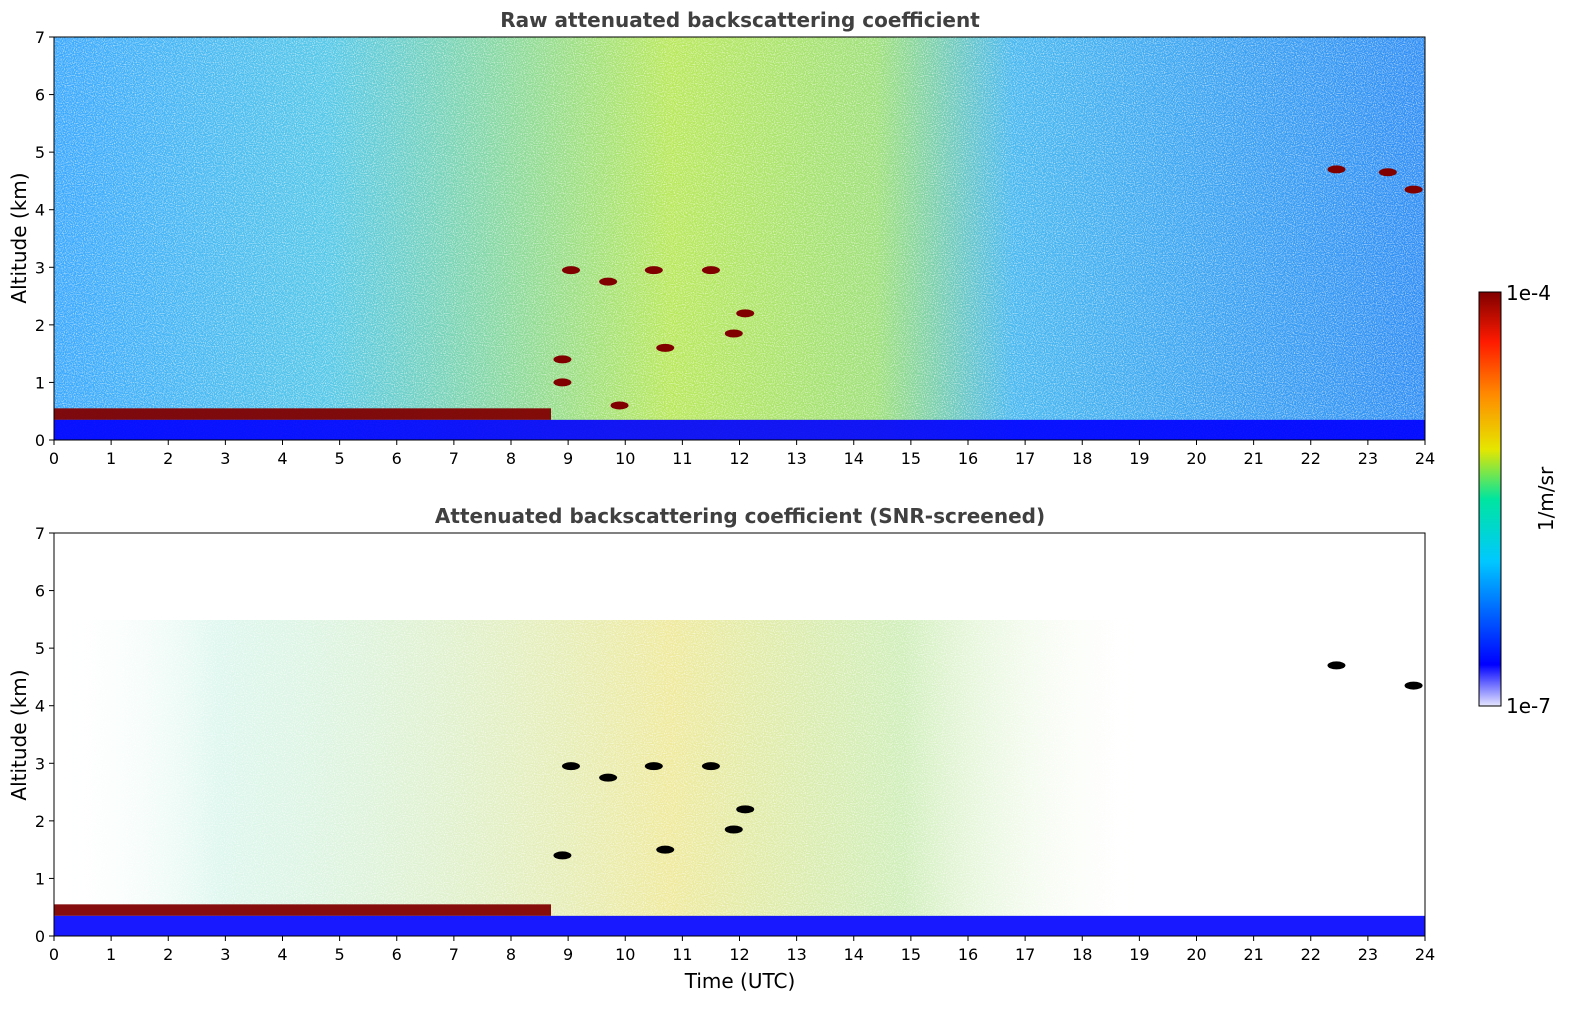  Describe the element at coordinates (40, 878) in the screenshot. I see `y-tick-label: 1` at that location.